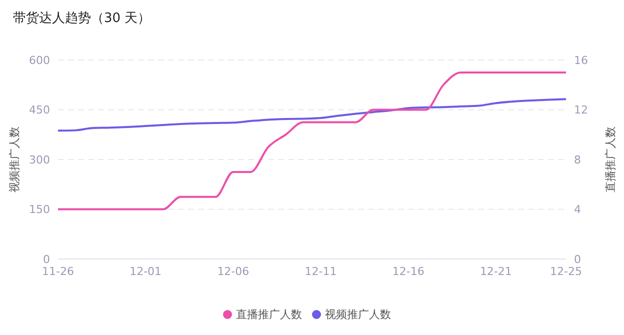 This screenshot has height=335, width=624. Describe the element at coordinates (610, 159) in the screenshot. I see `y2-axis-title: 直播推广人数` at that location.